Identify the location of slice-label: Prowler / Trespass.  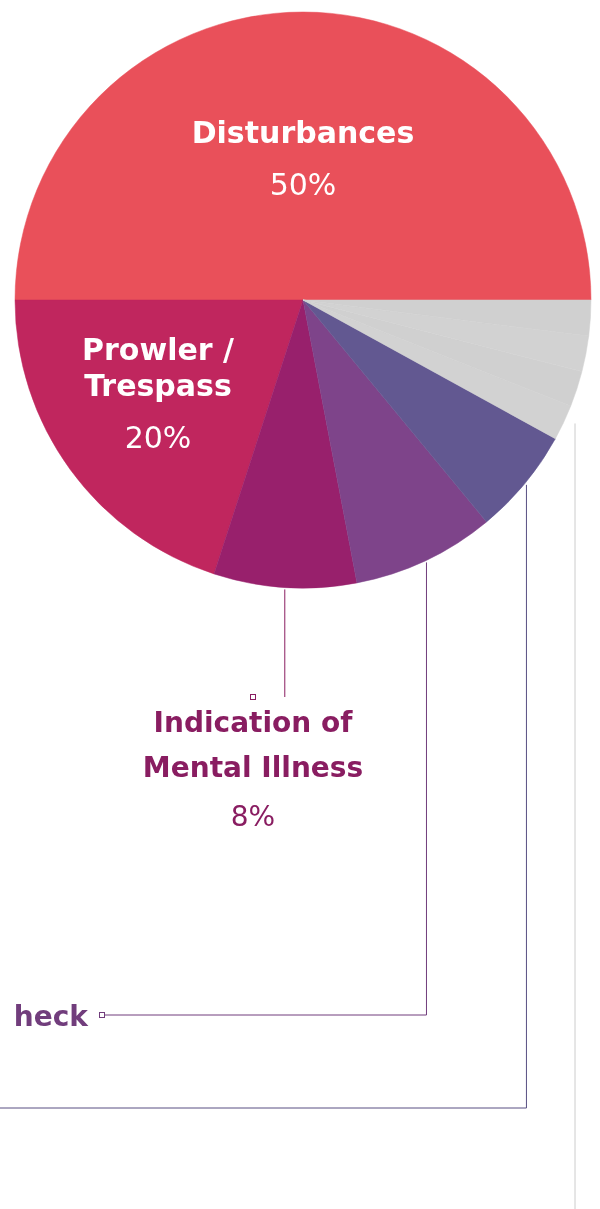
(158, 367).